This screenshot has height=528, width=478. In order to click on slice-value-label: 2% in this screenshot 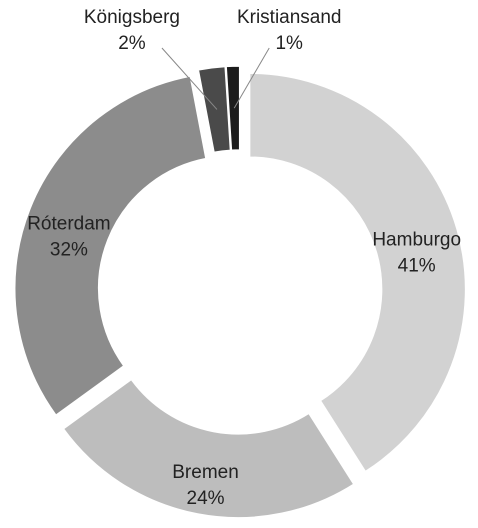, I will do `click(132, 43)`.